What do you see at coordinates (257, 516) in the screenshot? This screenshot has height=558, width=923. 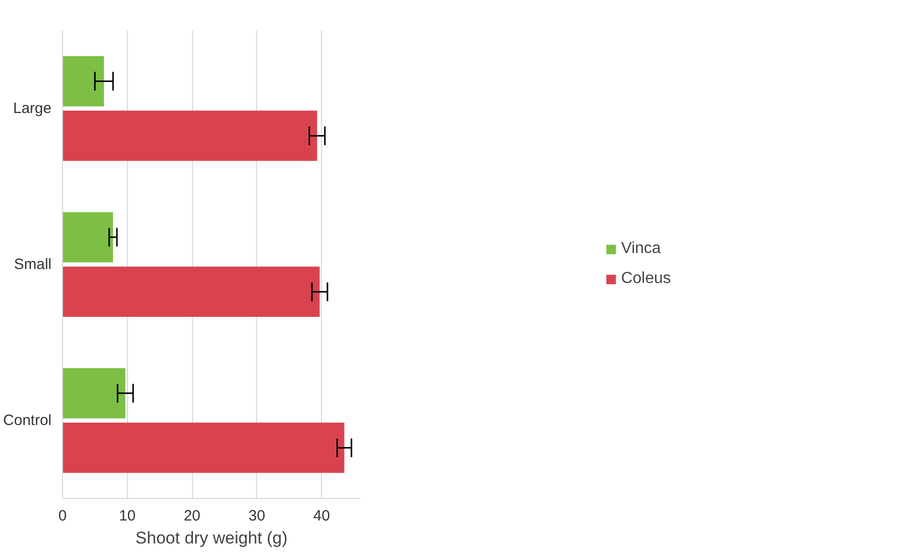 I see `x-tick-label: 30` at bounding box center [257, 516].